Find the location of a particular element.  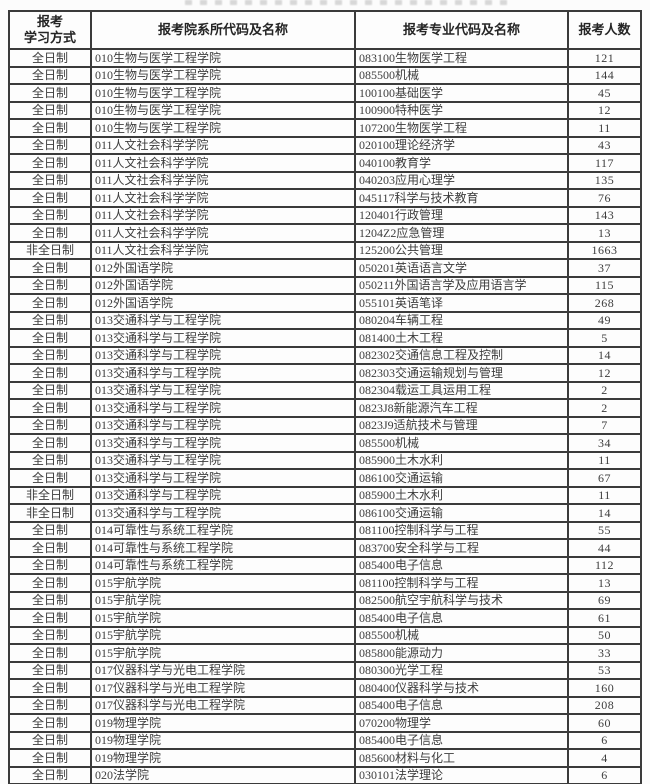

table-row: 全日制 017仪器科学与光电工程学院 080400仪器科学与技术 160 is located at coordinates (325, 688).